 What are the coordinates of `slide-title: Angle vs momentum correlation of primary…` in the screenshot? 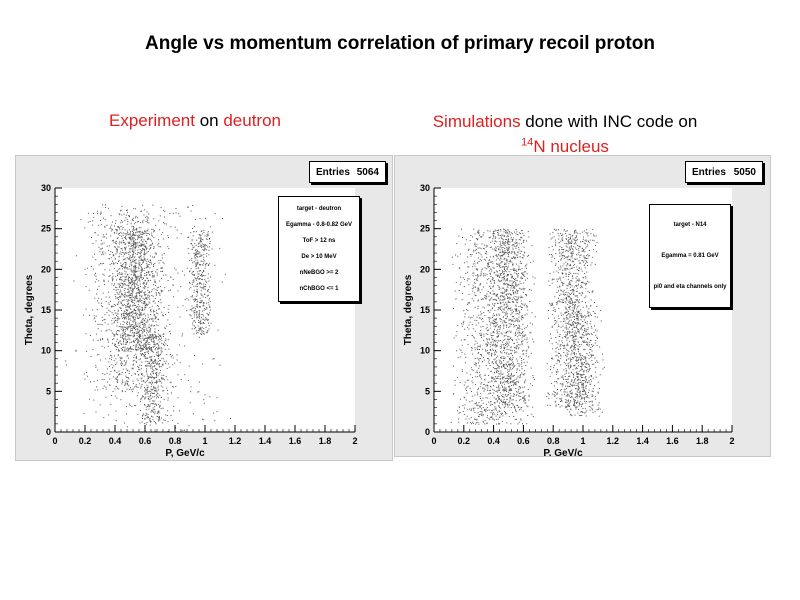 It's located at (400, 43).